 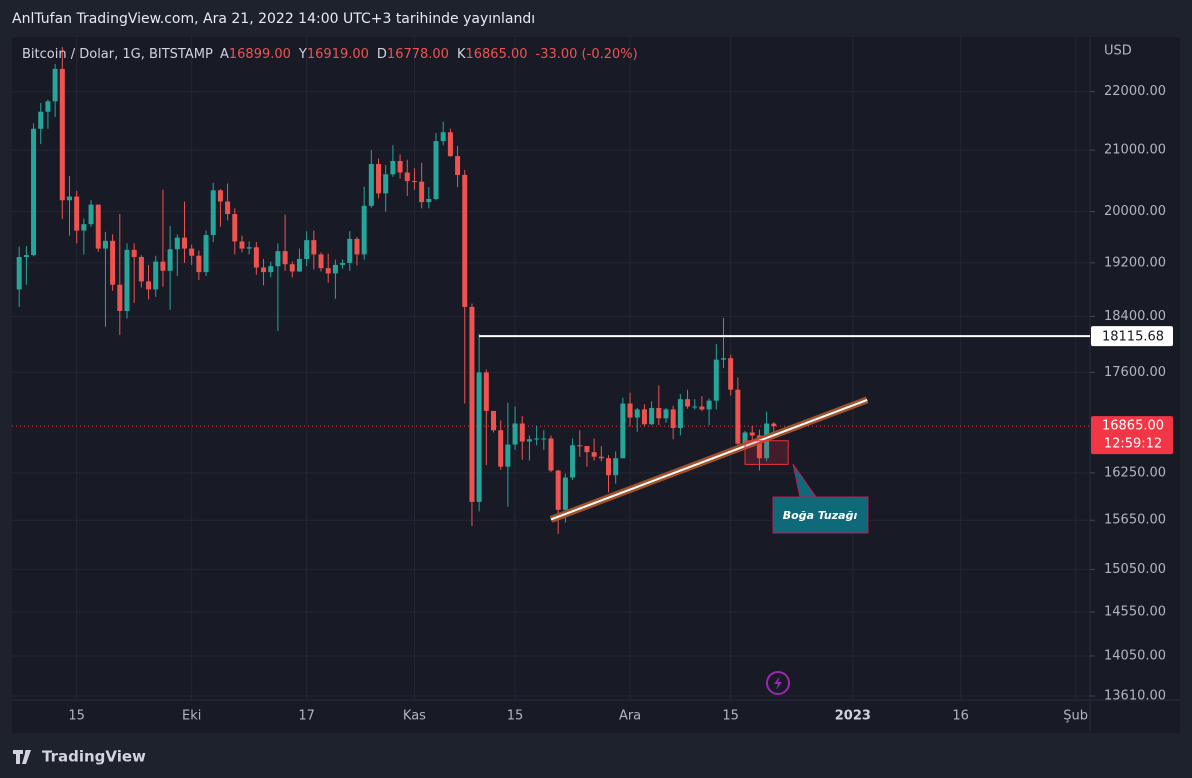 What do you see at coordinates (960, 716) in the screenshot?
I see `x-tick-label: 16` at bounding box center [960, 716].